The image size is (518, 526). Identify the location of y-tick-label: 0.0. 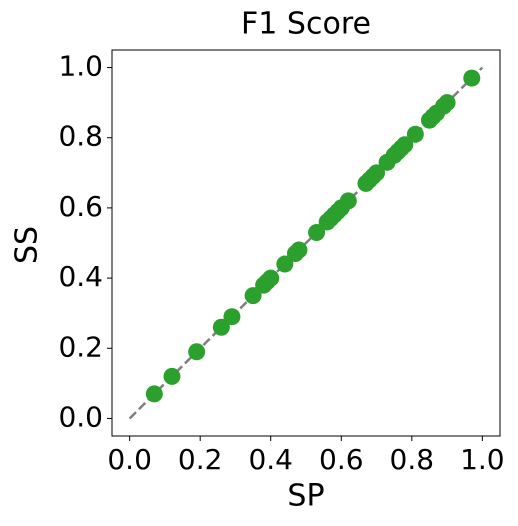
(80, 416).